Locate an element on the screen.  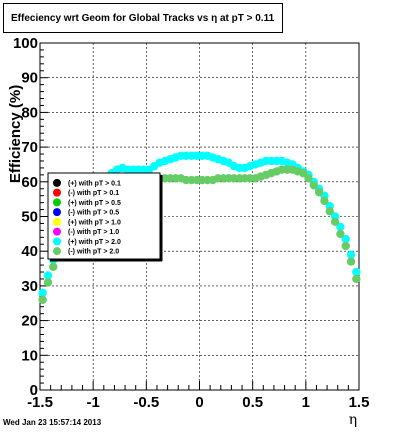
legend-label: (+) with pT > 0.1 is located at coordinates (94, 183).